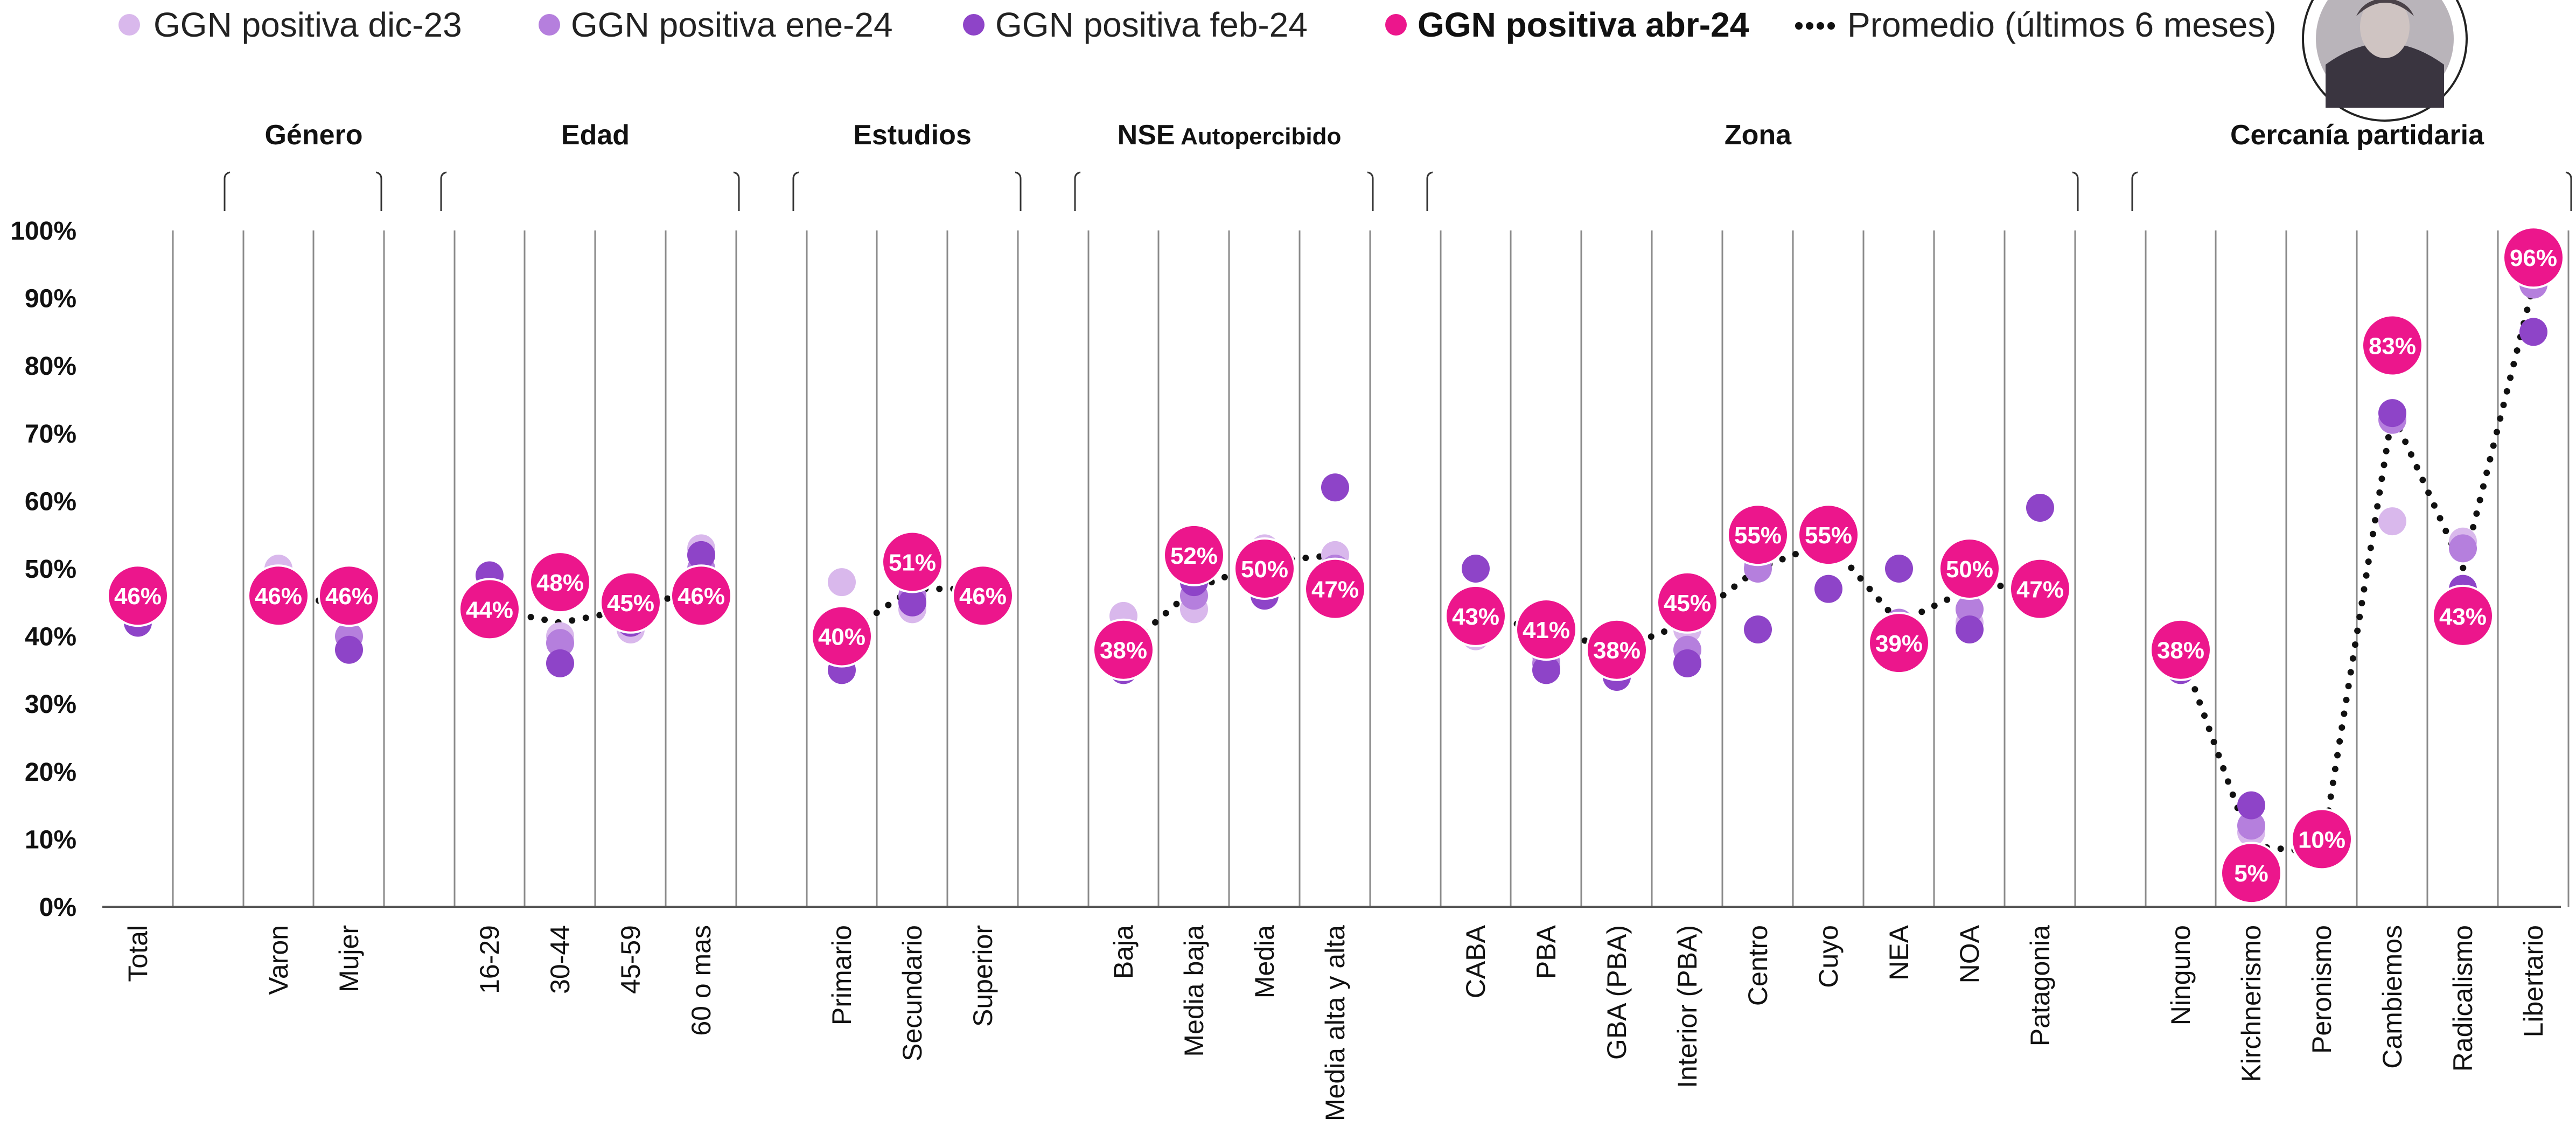 Image resolution: width=2576 pixels, height=1134 pixels. I want to click on bubble-label-caba: 43%, so click(1475, 617).